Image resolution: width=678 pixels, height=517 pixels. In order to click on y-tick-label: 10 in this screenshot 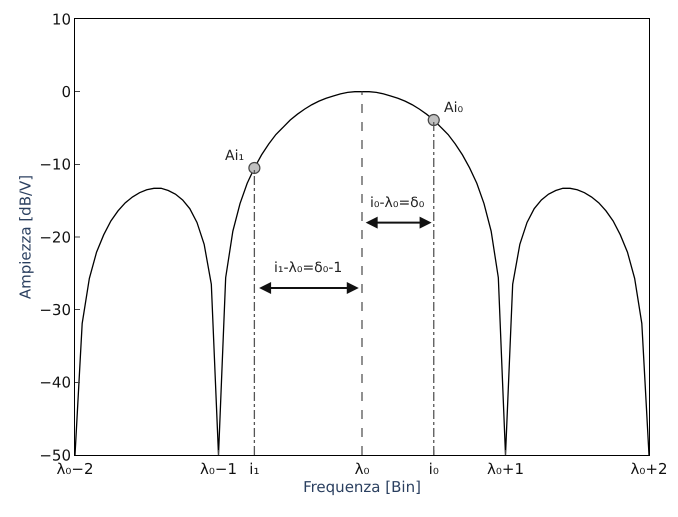, I will do `click(61, 19)`.